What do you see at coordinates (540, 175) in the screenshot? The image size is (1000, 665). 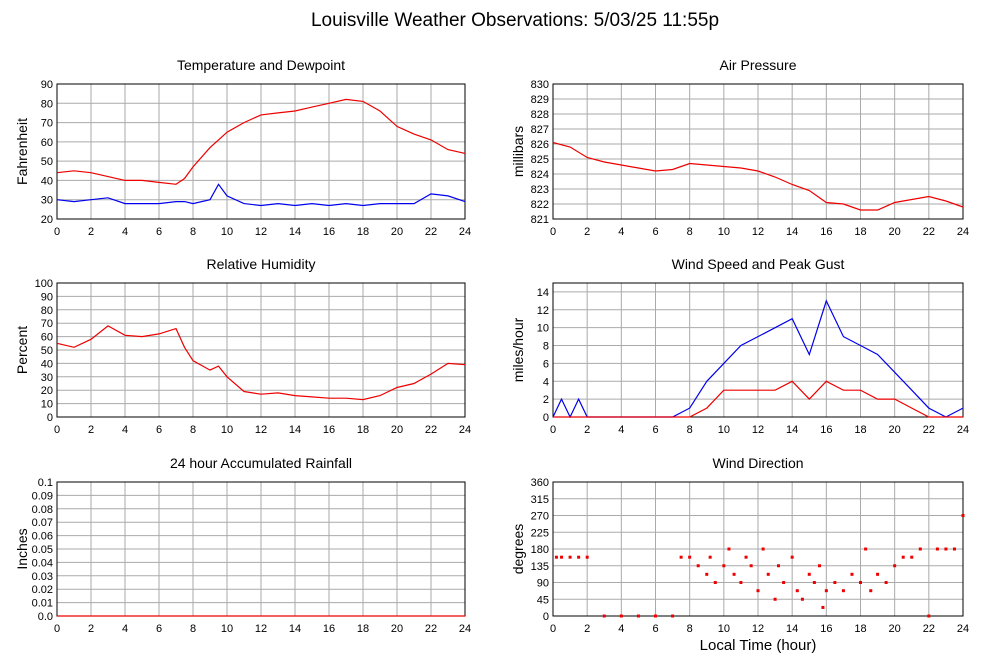 I see `y-tick-label: 824` at bounding box center [540, 175].